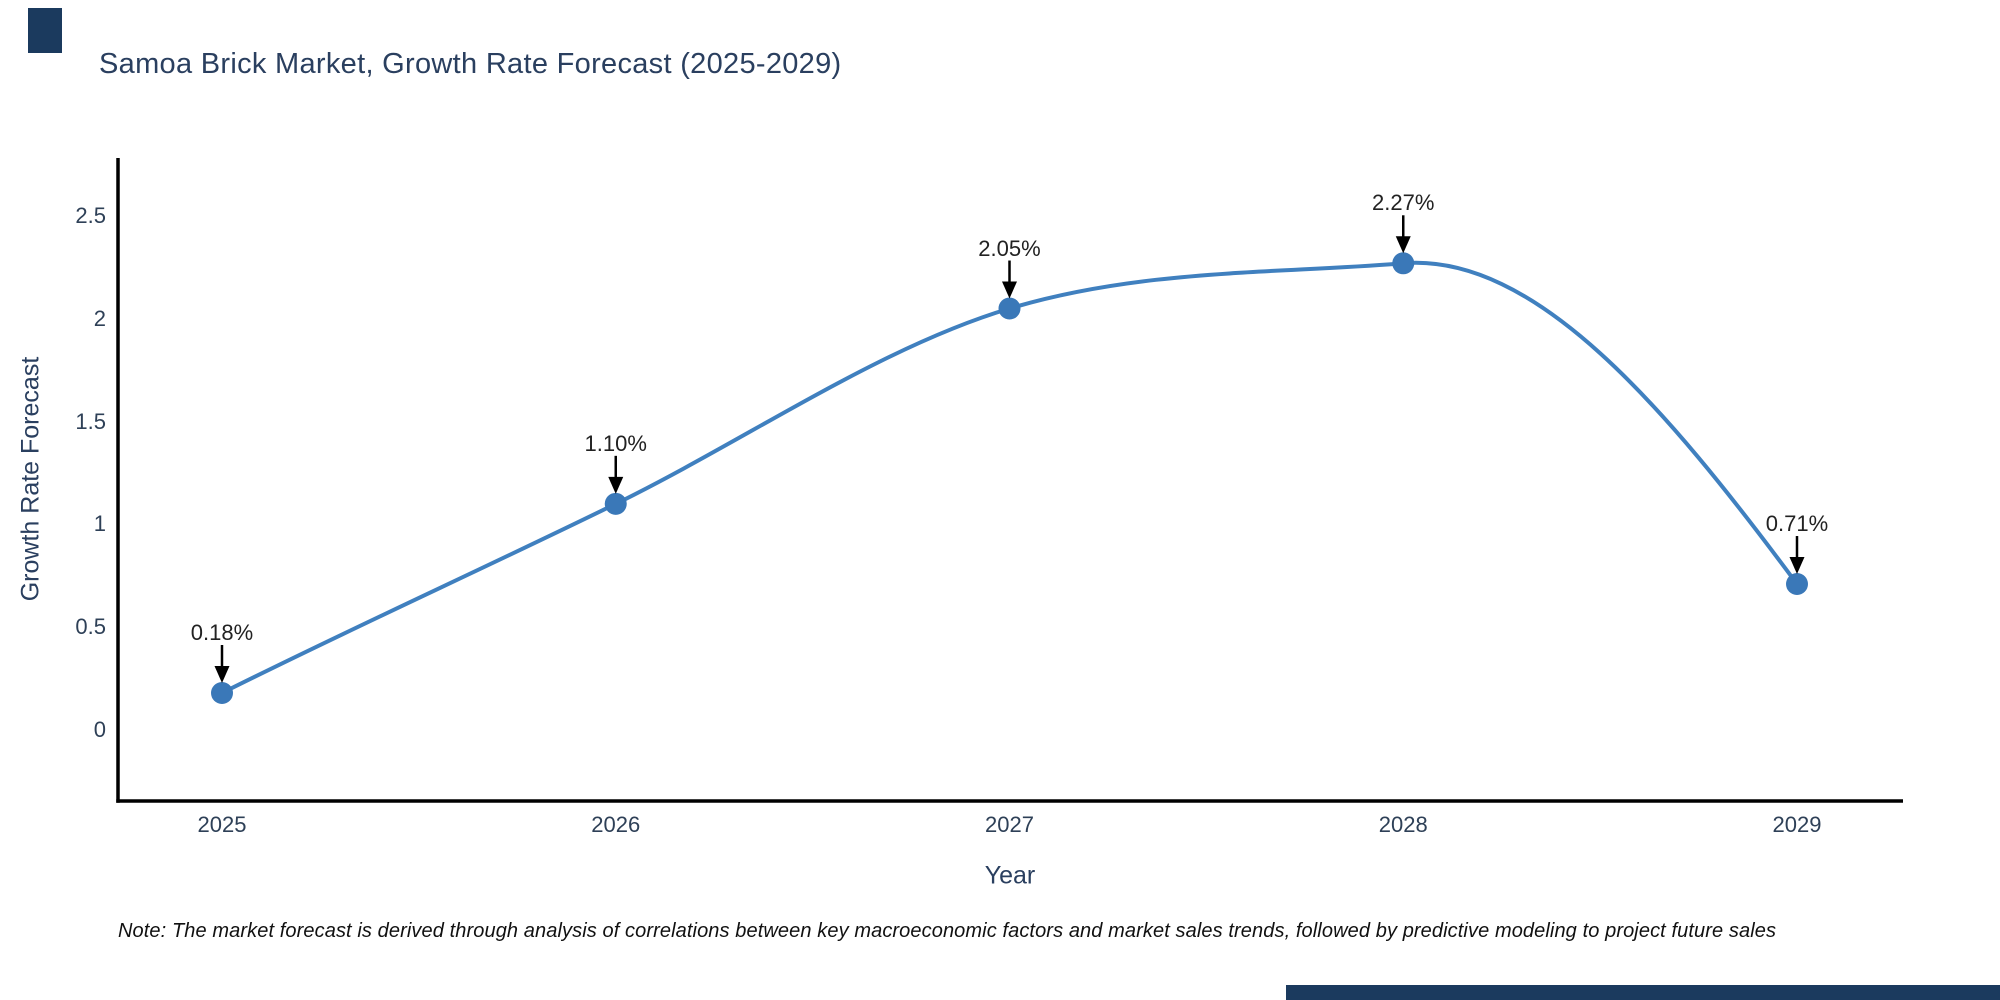  I want to click on x-tick-label: 2026, so click(616, 824).